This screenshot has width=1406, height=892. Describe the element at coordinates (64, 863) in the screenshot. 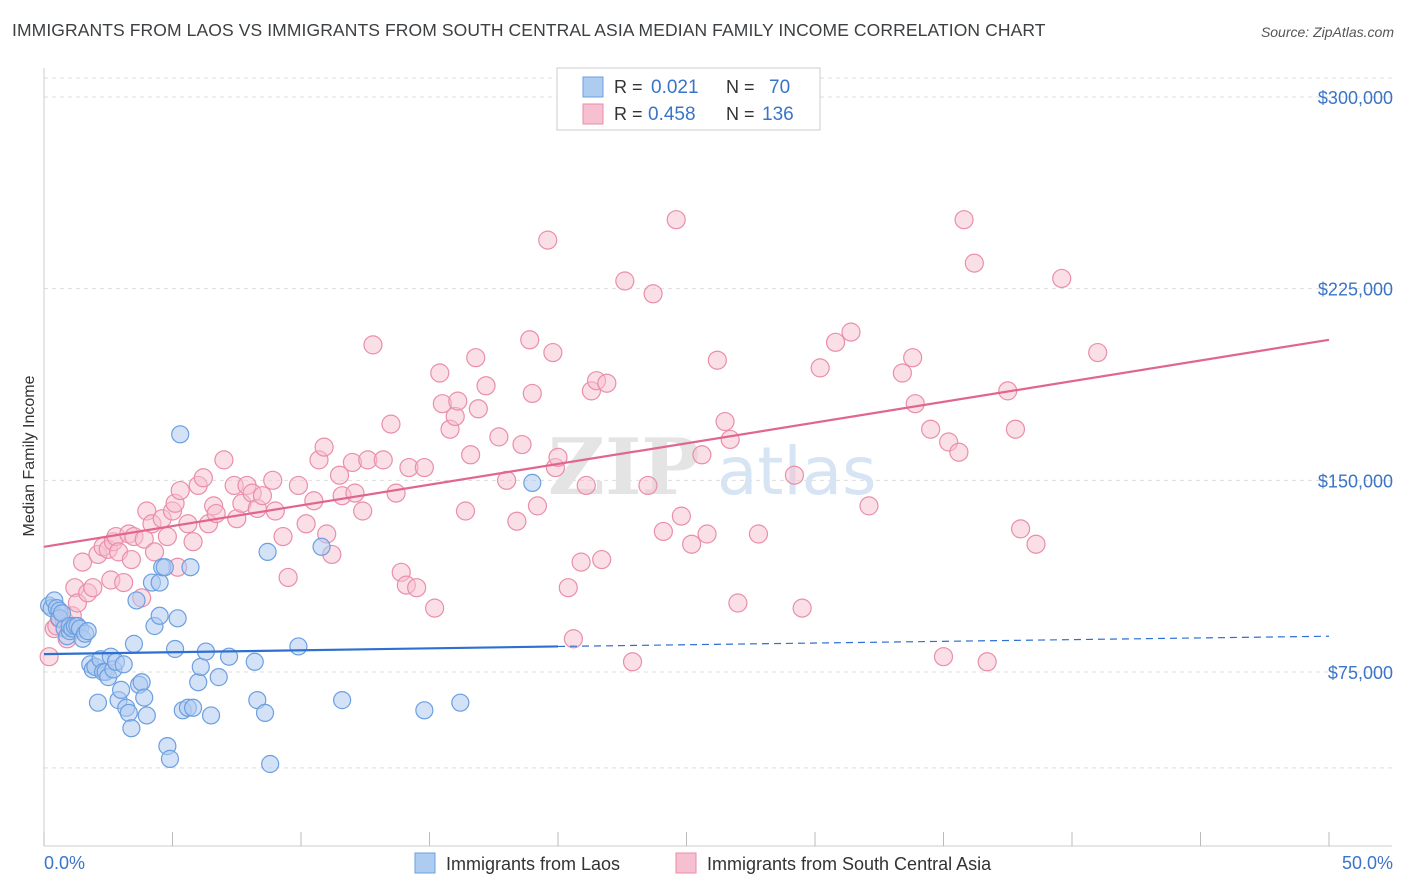

I see `x-tick-label-0: 0.0%` at that location.